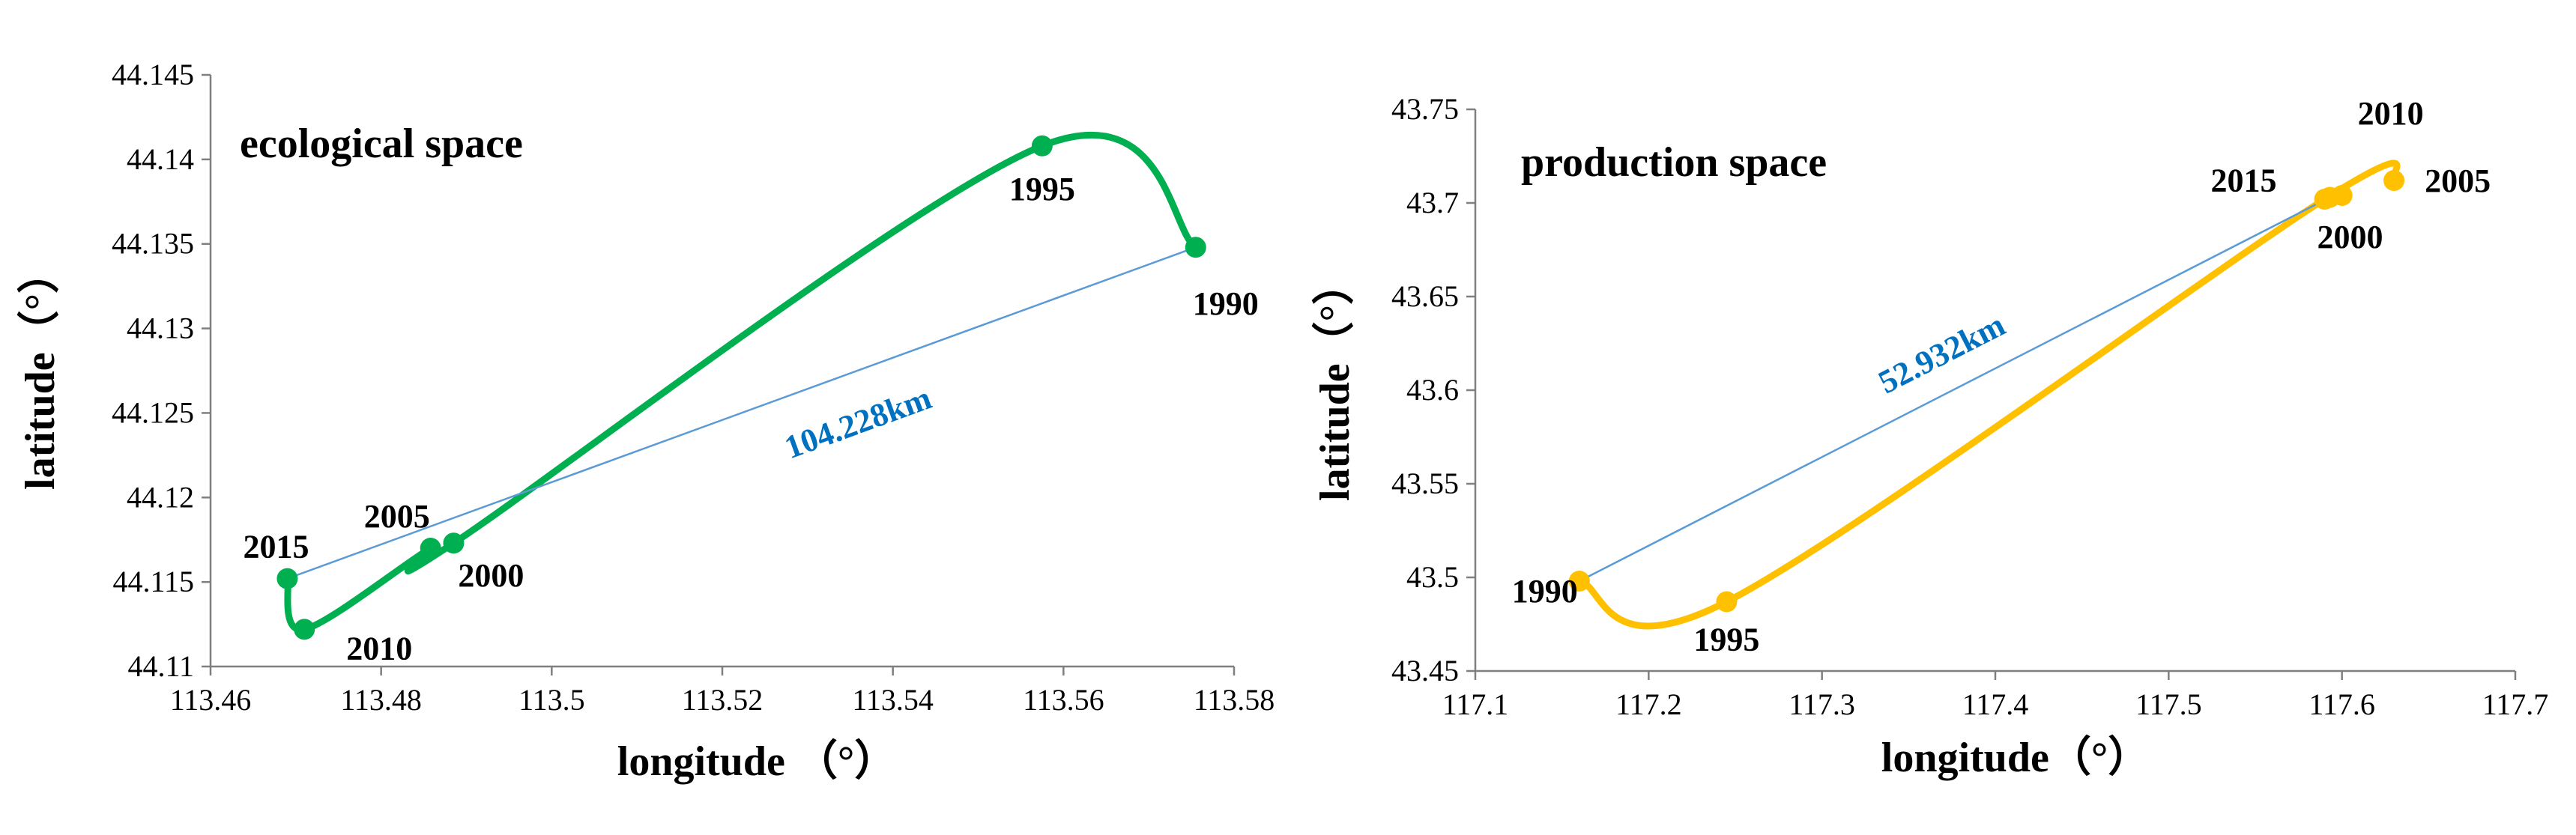  What do you see at coordinates (276, 547) in the screenshot?
I see `ecological-point-label-2015: 2015` at bounding box center [276, 547].